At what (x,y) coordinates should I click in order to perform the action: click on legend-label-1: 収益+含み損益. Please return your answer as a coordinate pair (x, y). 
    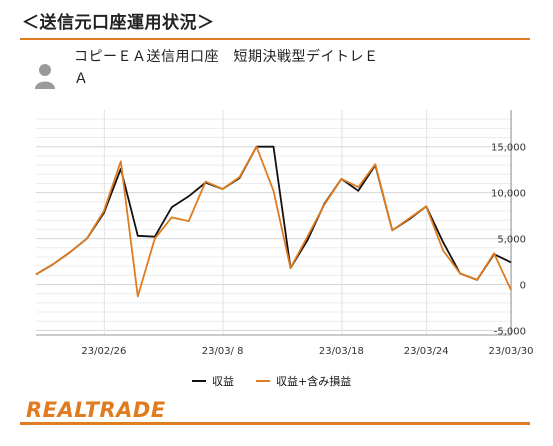
    Looking at the image, I should click on (313, 381).